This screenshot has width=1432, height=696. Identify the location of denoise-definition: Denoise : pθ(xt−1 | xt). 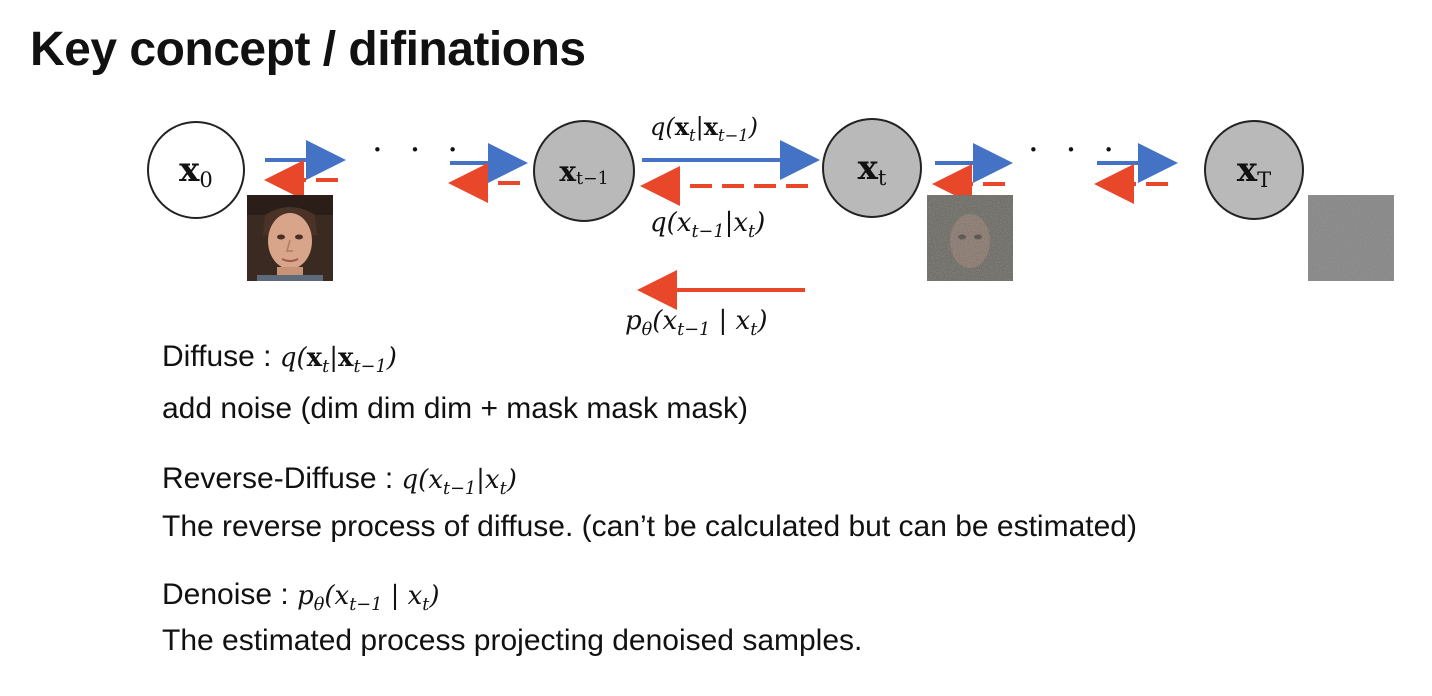
(301, 597).